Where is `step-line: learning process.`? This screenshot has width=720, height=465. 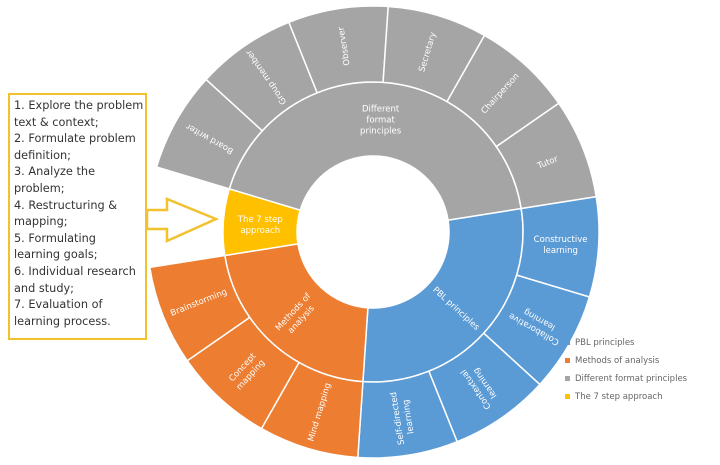 step-line: learning process. is located at coordinates (62, 321).